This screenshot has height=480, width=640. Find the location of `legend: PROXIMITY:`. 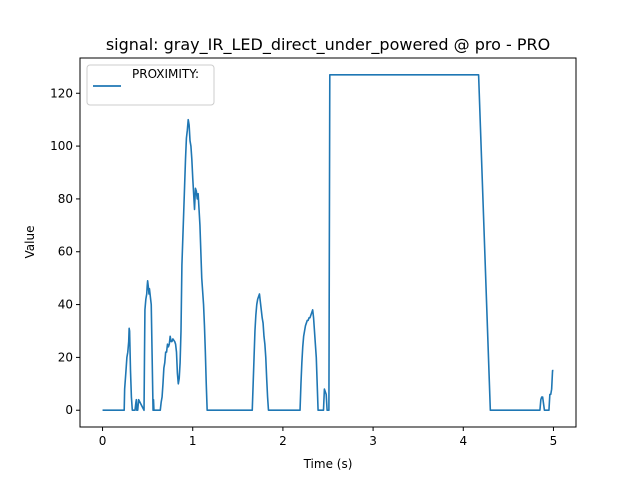

legend: PROXIMITY: is located at coordinates (150, 85).